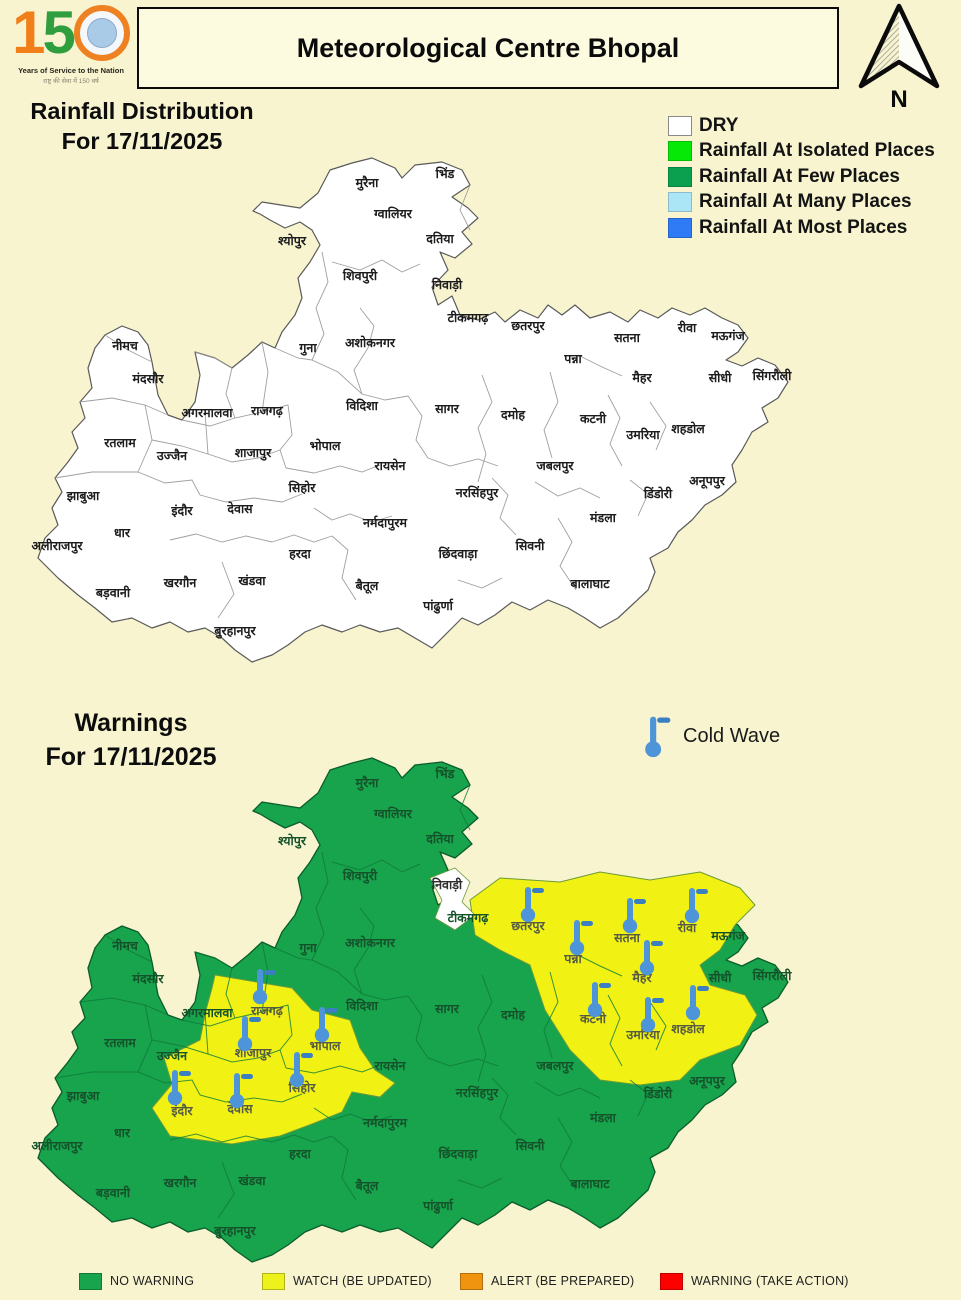 This screenshot has height=1300, width=961. What do you see at coordinates (307, 348) in the screenshot?
I see `district-label: गुना` at bounding box center [307, 348].